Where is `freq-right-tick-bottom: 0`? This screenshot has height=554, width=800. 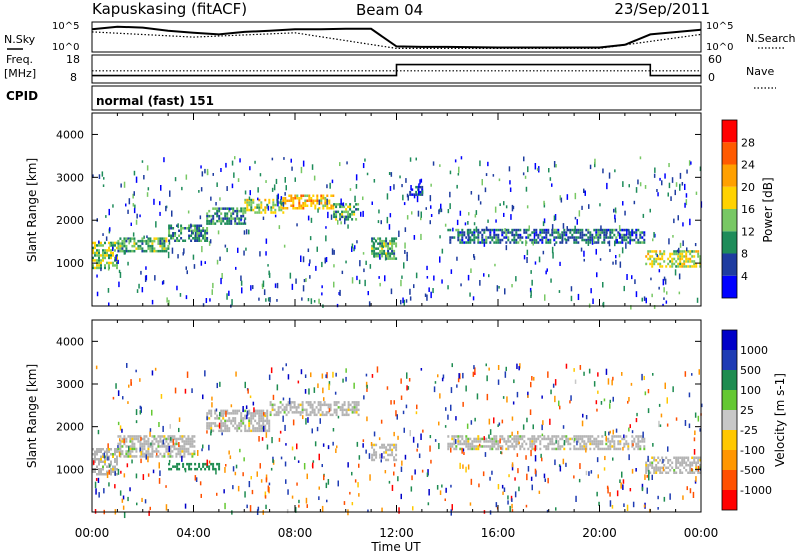
freq-right-tick-bottom: 0 is located at coordinates (711, 77).